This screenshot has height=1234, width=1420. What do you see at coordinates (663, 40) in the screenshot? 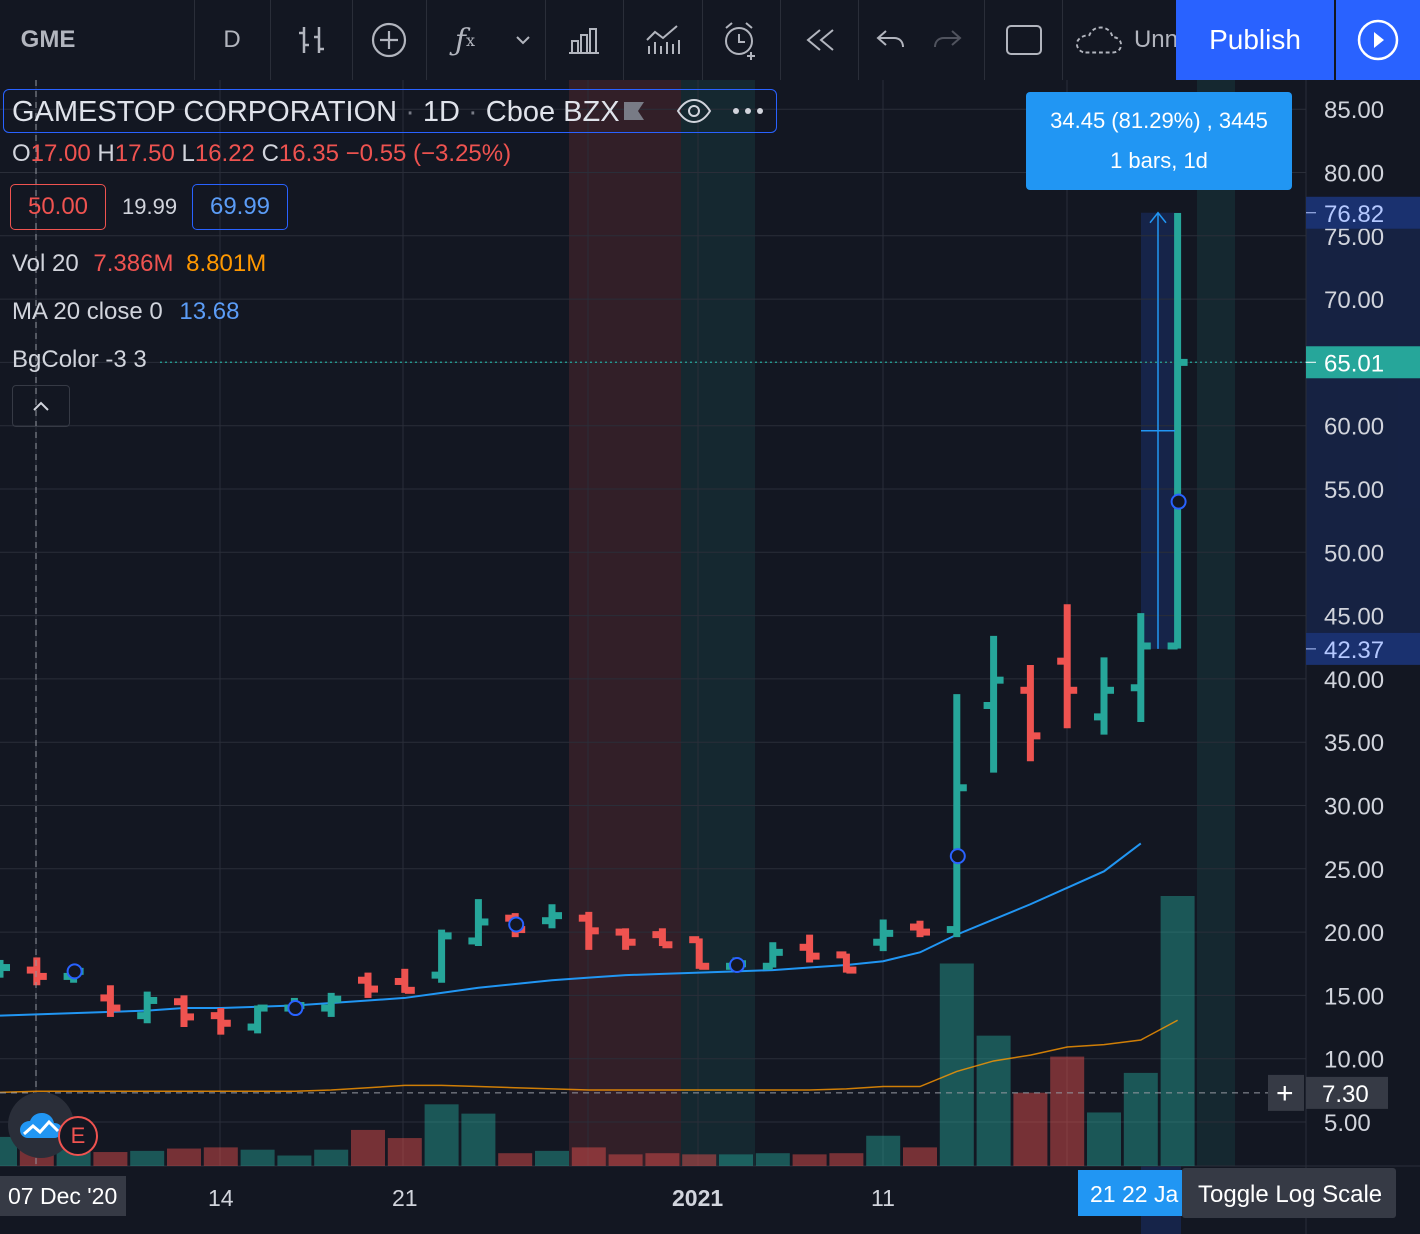
I see `financials-icon` at bounding box center [663, 40].